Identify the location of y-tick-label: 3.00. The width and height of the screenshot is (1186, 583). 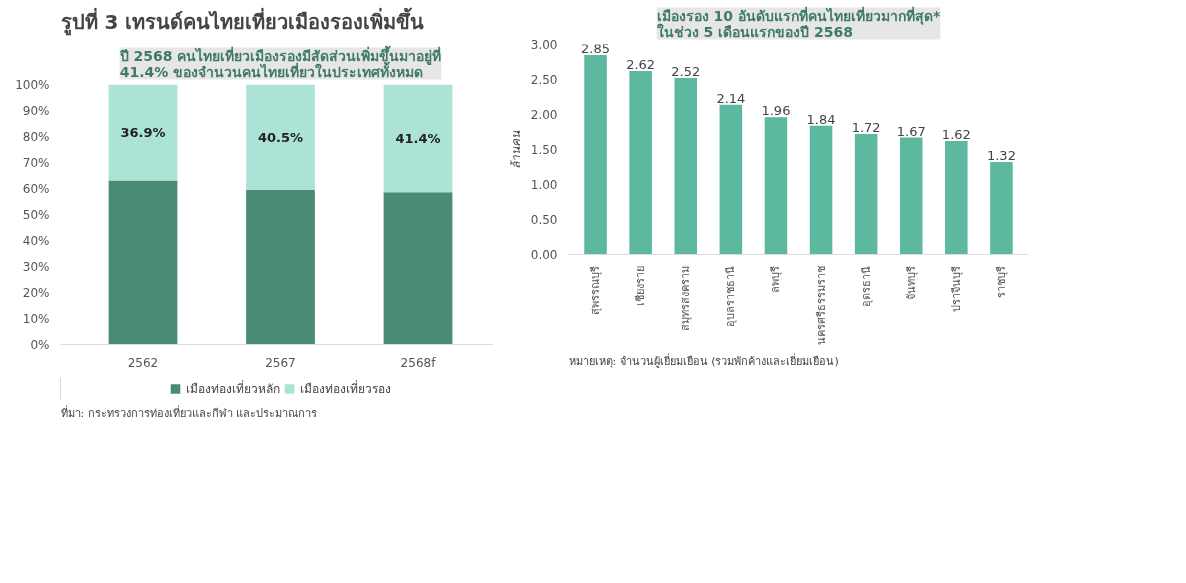
(544, 45).